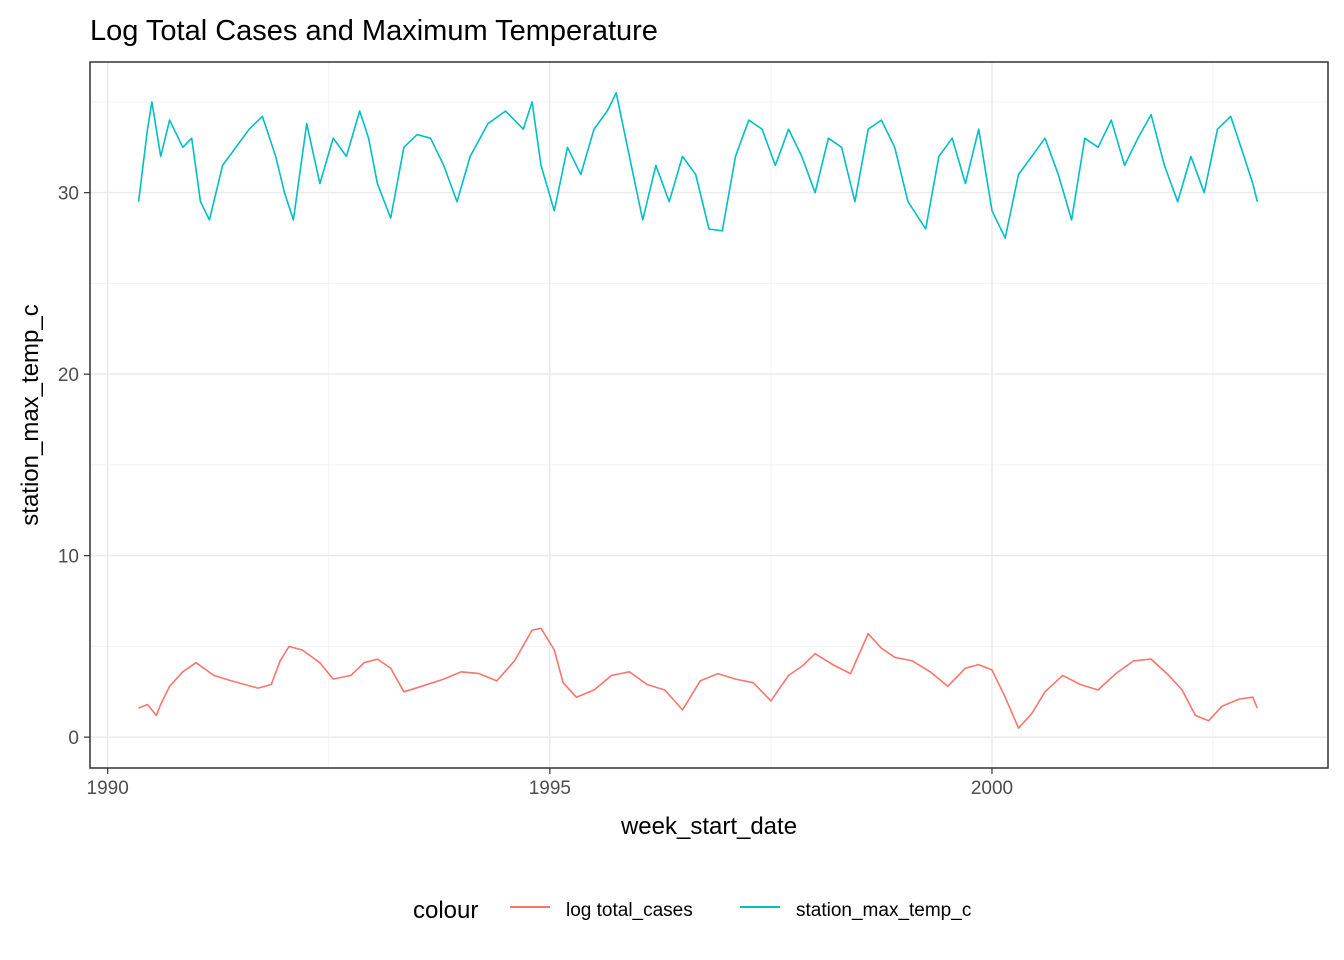 The image size is (1344, 960). I want to click on x-tick-label: 1990, so click(108, 788).